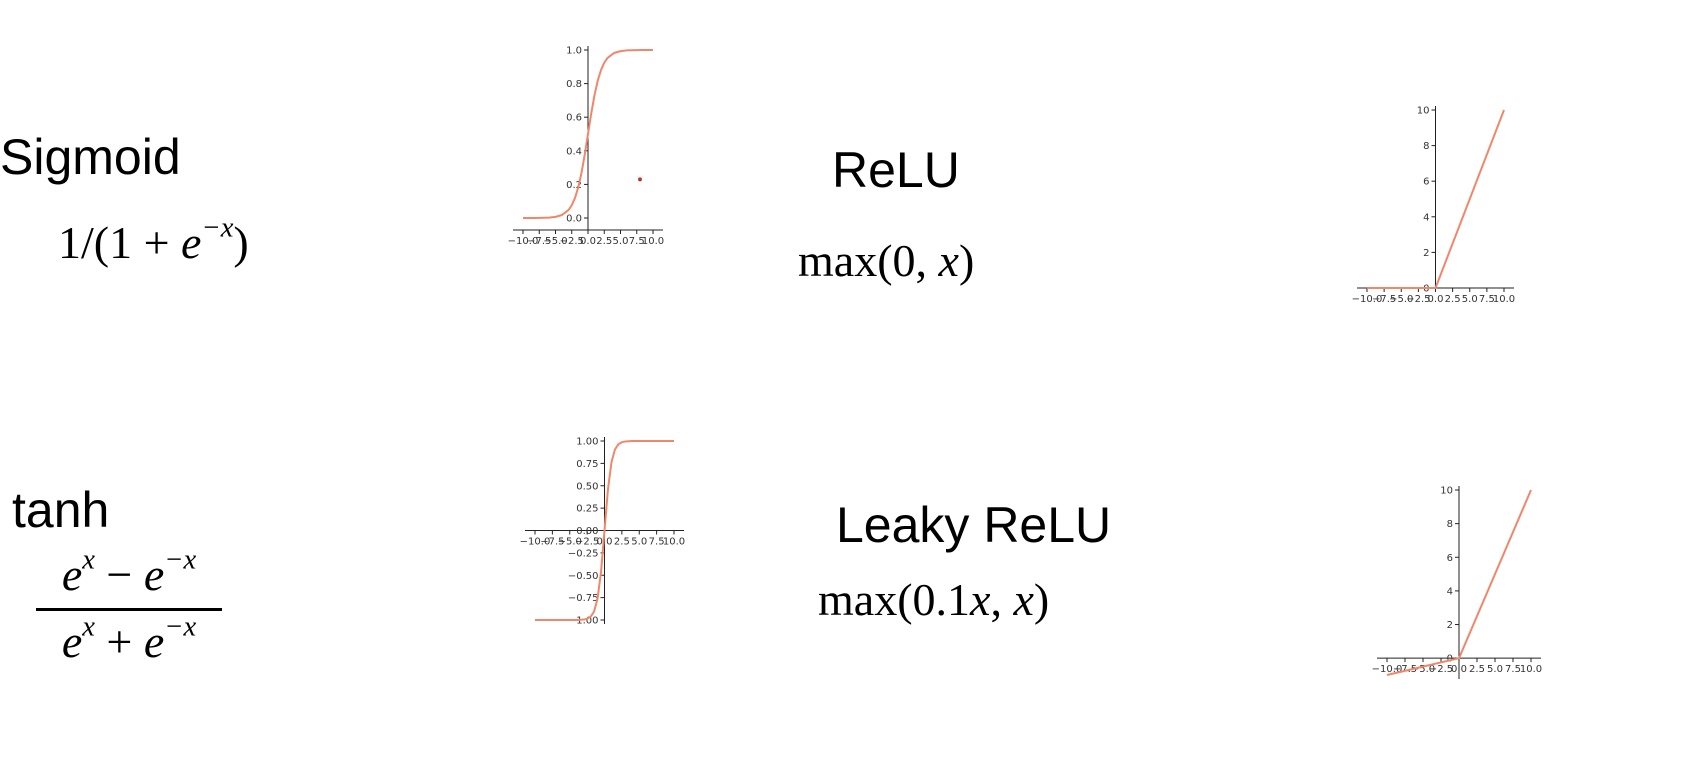  I want to click on leaky-relu-formula: max(0.1x, x), so click(933, 600).